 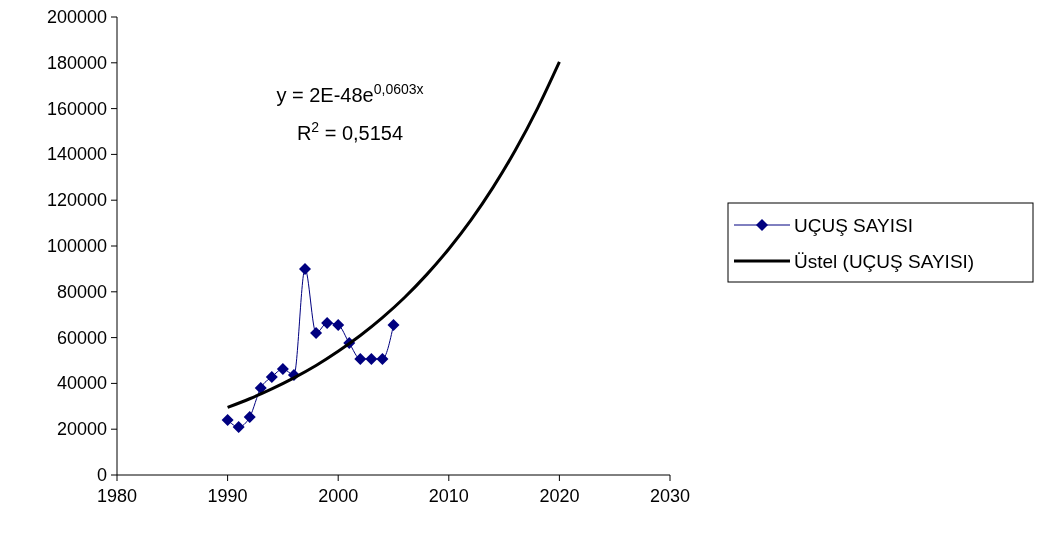 I want to click on y-tick-label: 80000, so click(x=81, y=291).